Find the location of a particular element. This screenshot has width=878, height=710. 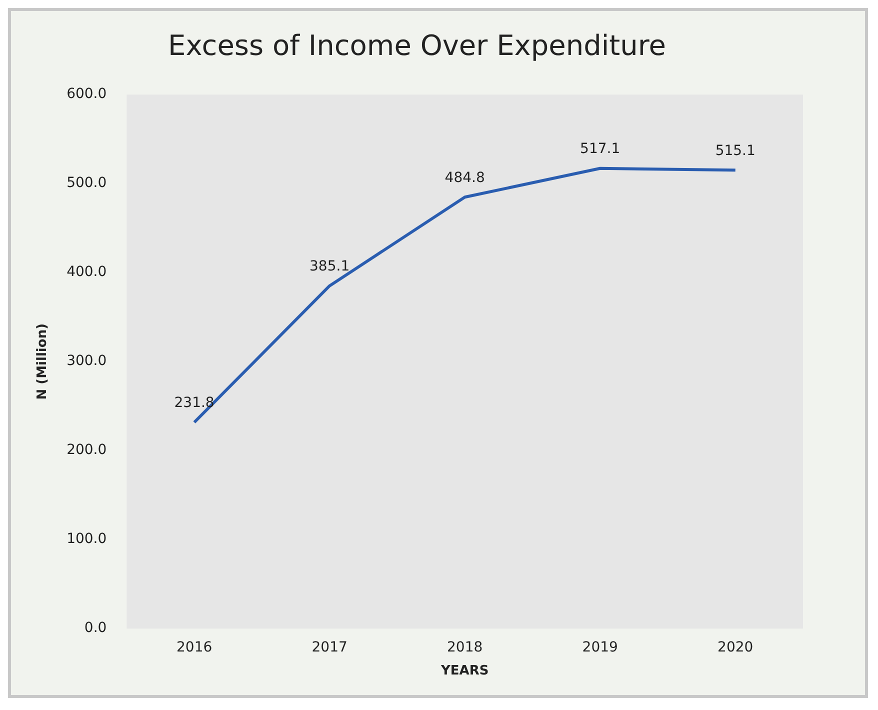

y-tick-label: 600.0 is located at coordinates (86, 94).